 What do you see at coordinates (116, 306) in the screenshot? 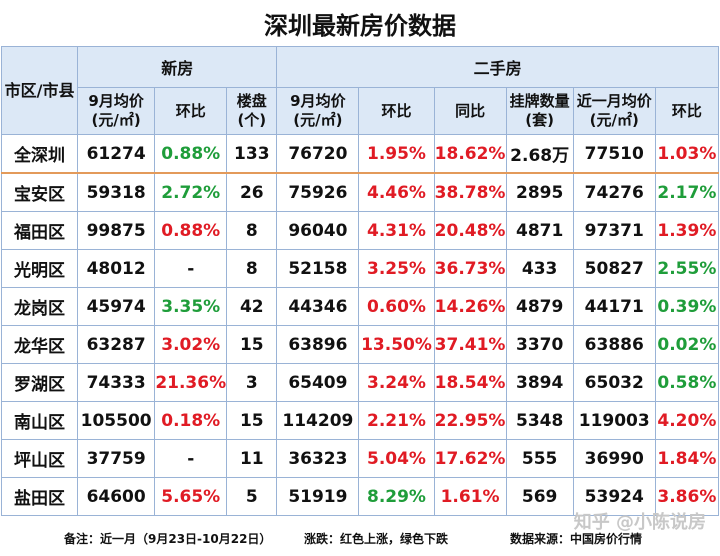
I see `cell-new-price: 45974` at bounding box center [116, 306].